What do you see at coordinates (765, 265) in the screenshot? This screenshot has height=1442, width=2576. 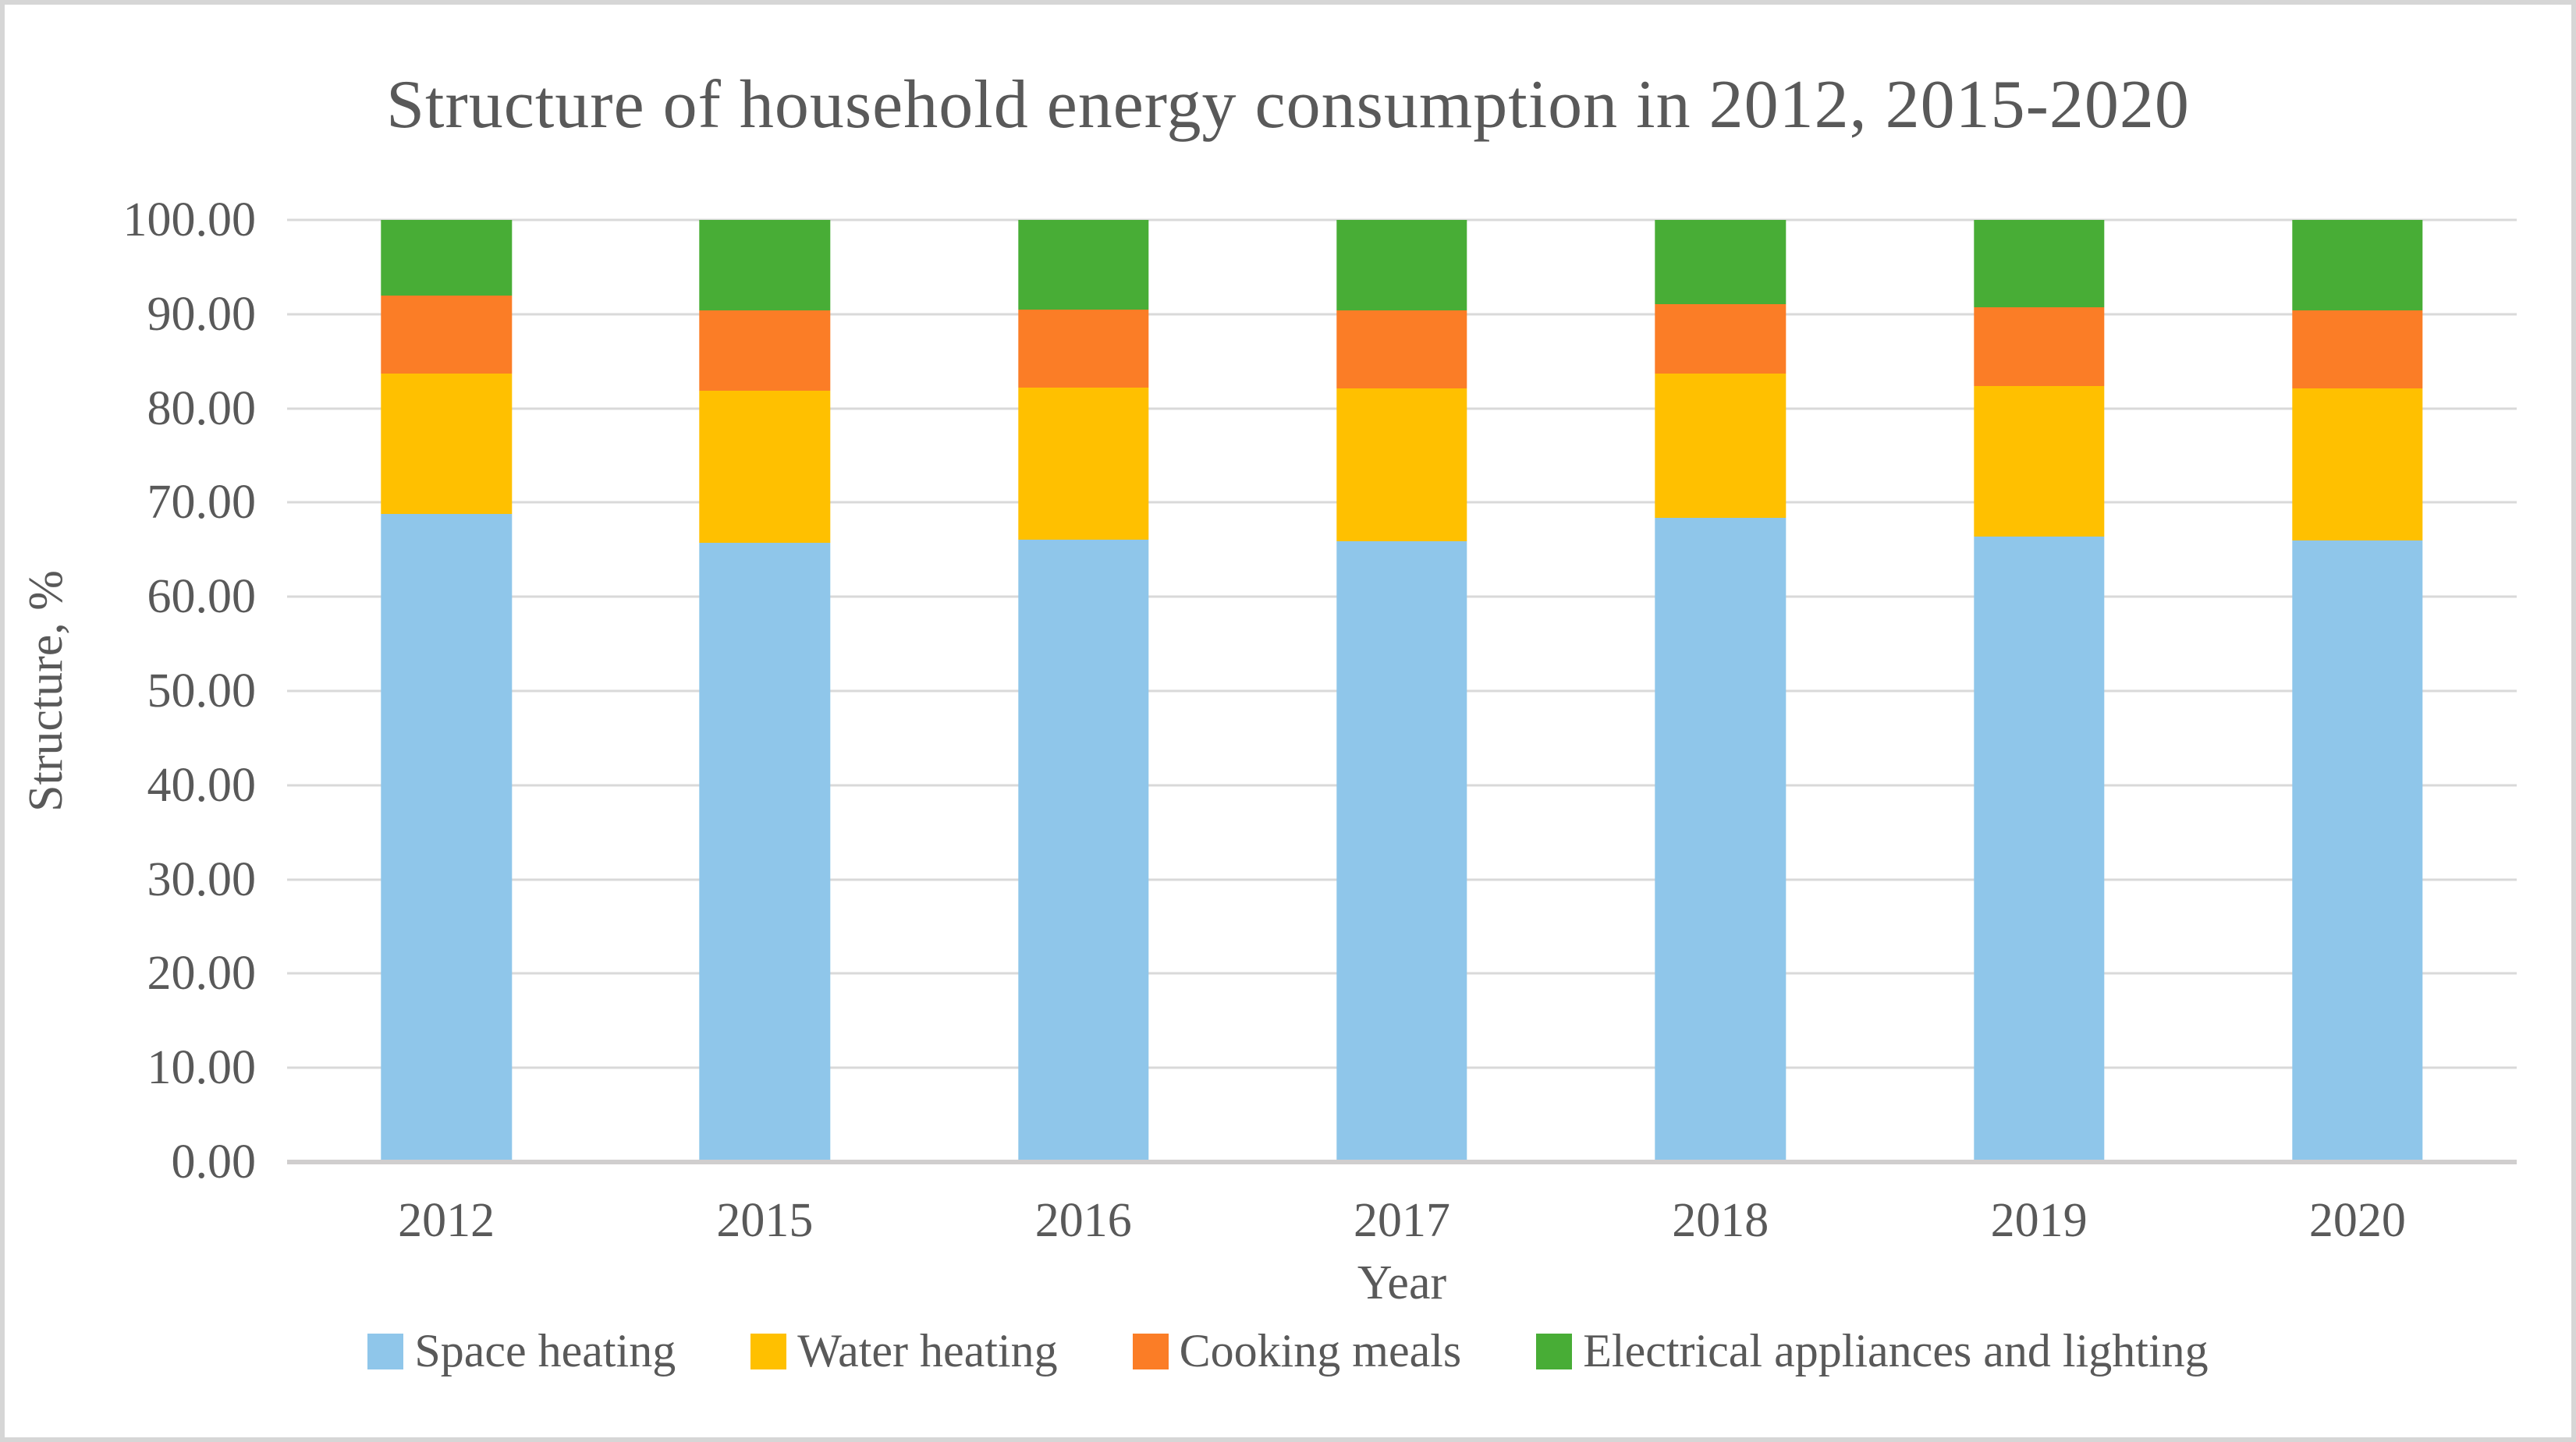 I see `bar-segment-2015-electrical-appliances-and-lighting` at bounding box center [765, 265].